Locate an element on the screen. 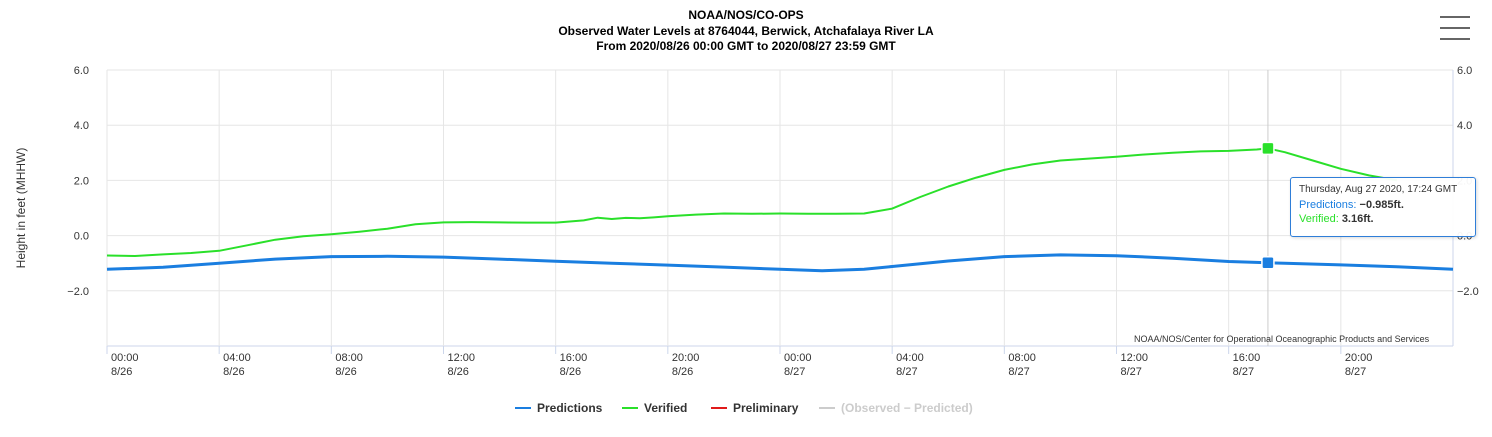  tooltip-verified-row: Verified: 3.16ft. is located at coordinates (1383, 219).